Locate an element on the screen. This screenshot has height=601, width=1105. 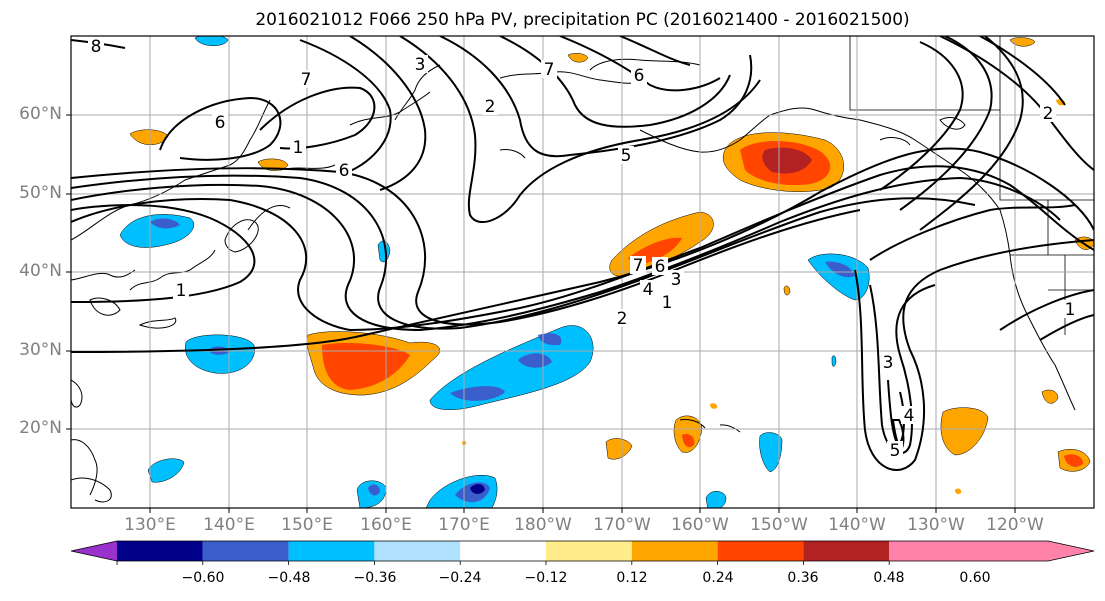
longitude-label: 140°E is located at coordinates (229, 525).